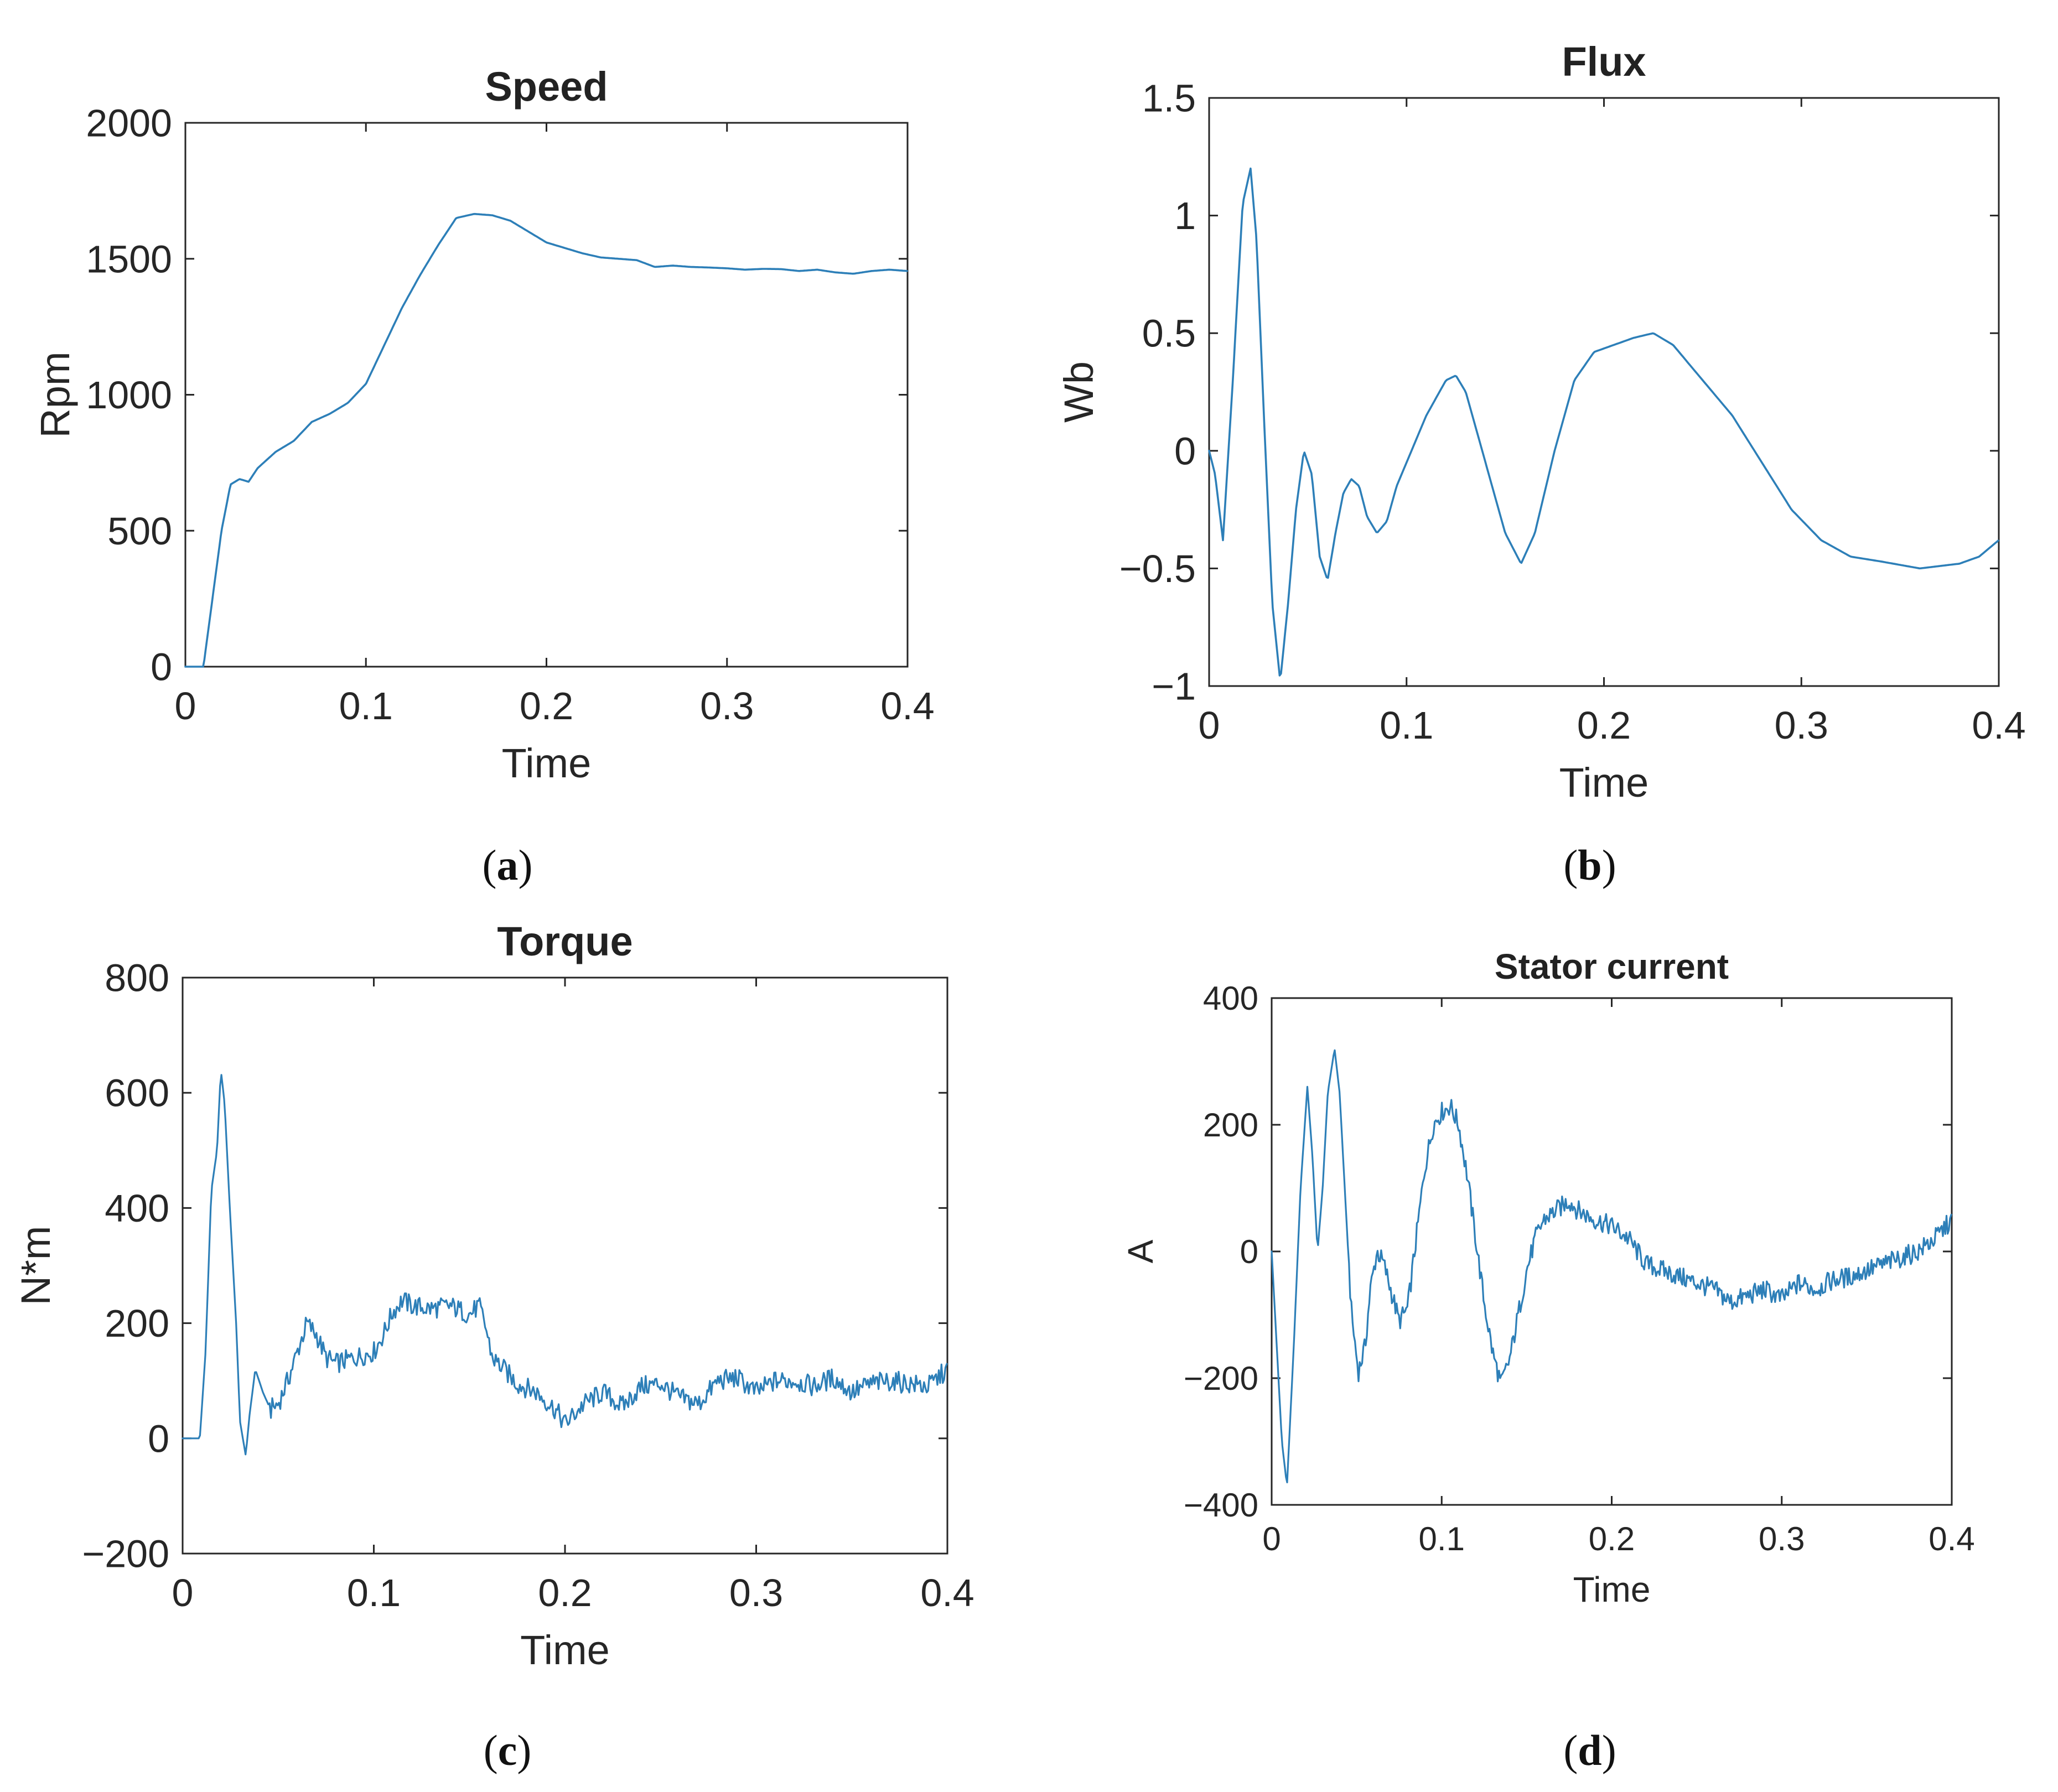 The width and height of the screenshot is (2058, 1792). Describe the element at coordinates (1174, 686) in the screenshot. I see `y-tick-label: −1` at that location.